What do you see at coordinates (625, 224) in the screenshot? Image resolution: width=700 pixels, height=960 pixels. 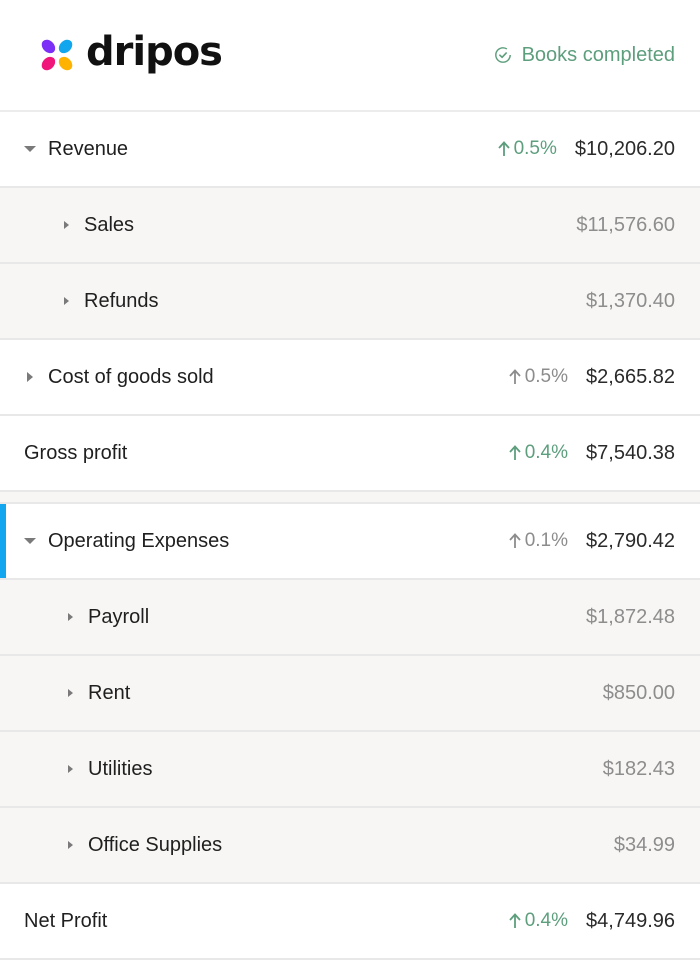 I see `row-amount: $11,576.60` at bounding box center [625, 224].